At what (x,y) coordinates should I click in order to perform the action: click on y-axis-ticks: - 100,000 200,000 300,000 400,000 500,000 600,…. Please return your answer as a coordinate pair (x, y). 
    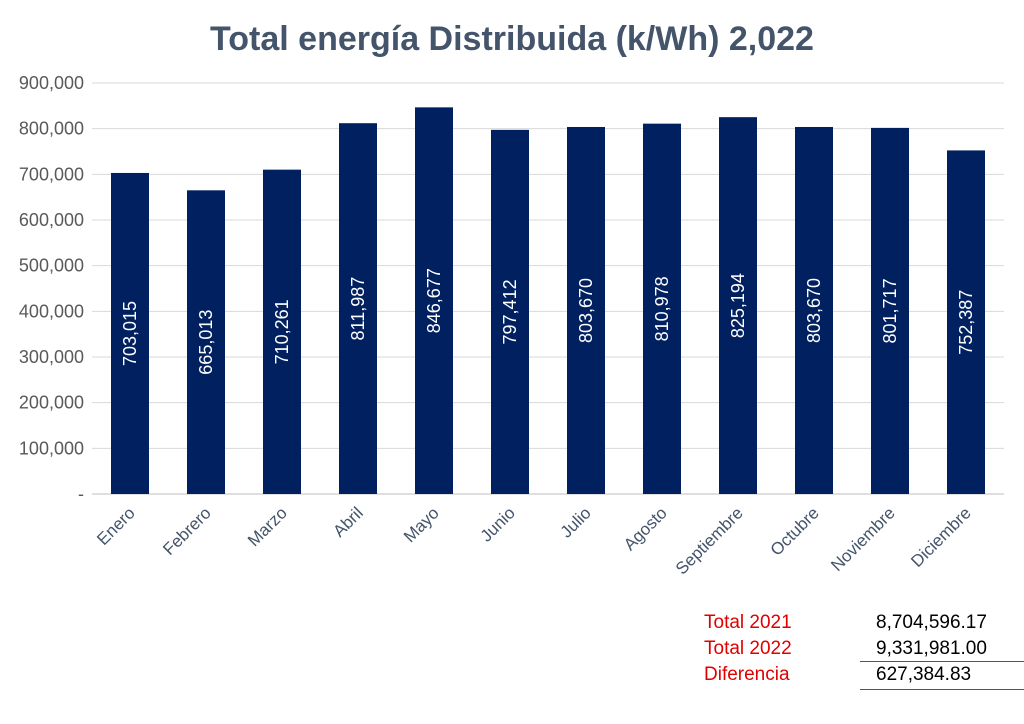
    Looking at the image, I should click on (51, 288).